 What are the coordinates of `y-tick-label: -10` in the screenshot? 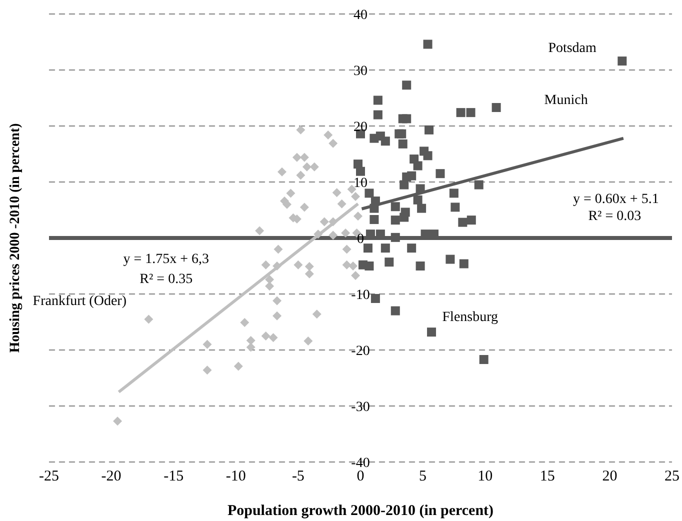 It's located at (360, 295).